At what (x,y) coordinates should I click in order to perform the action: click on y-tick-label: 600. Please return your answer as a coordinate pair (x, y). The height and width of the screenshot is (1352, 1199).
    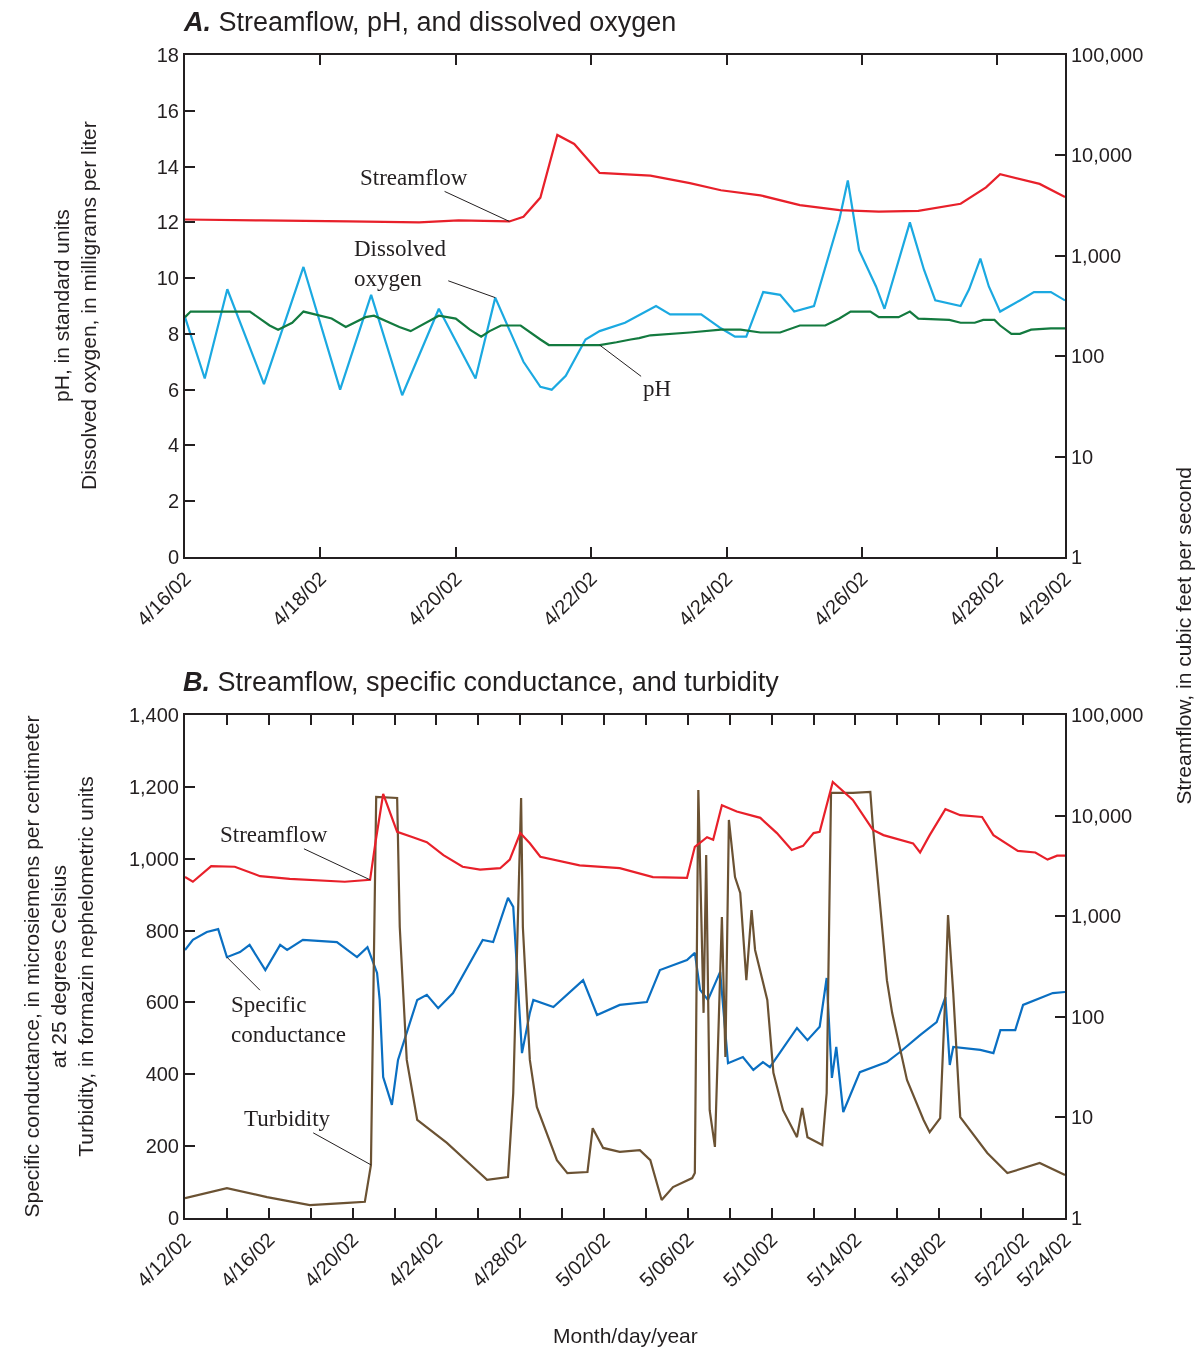
    Looking at the image, I should click on (162, 1002).